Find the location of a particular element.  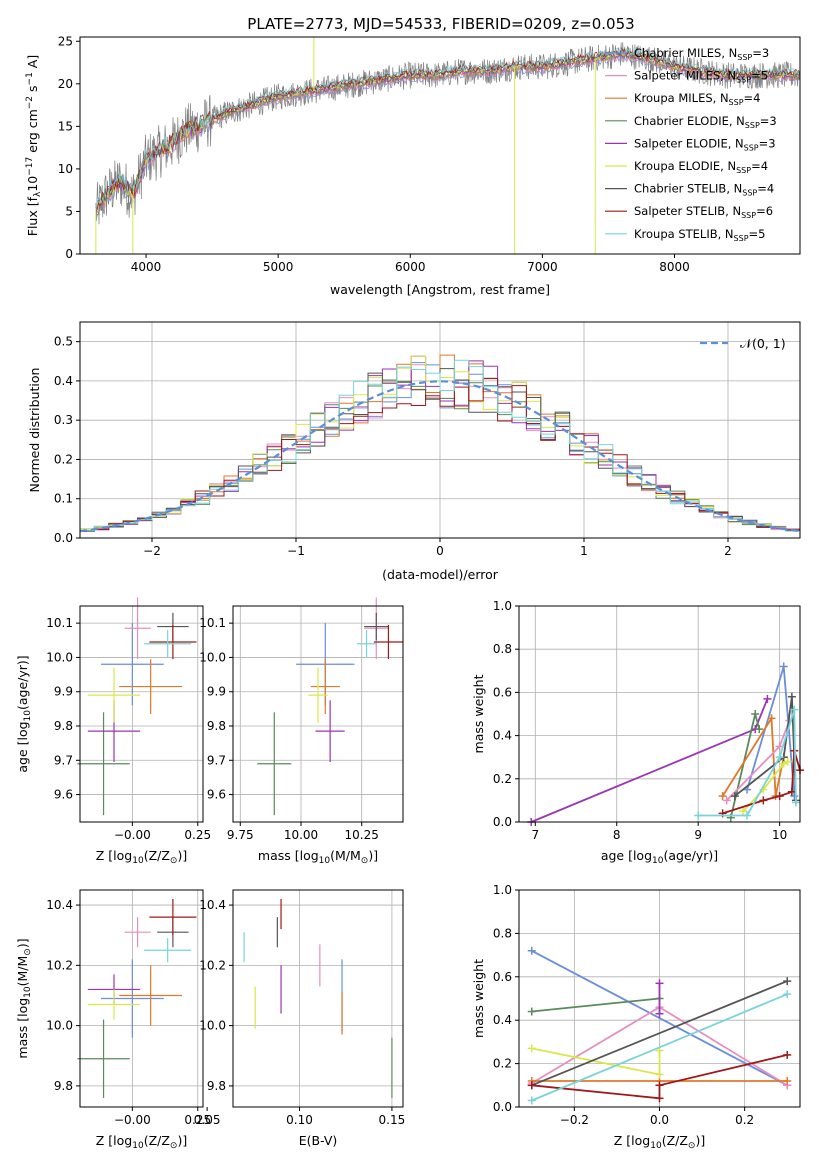

histogram-step-kroupa_stelib is located at coordinates (440, 445).